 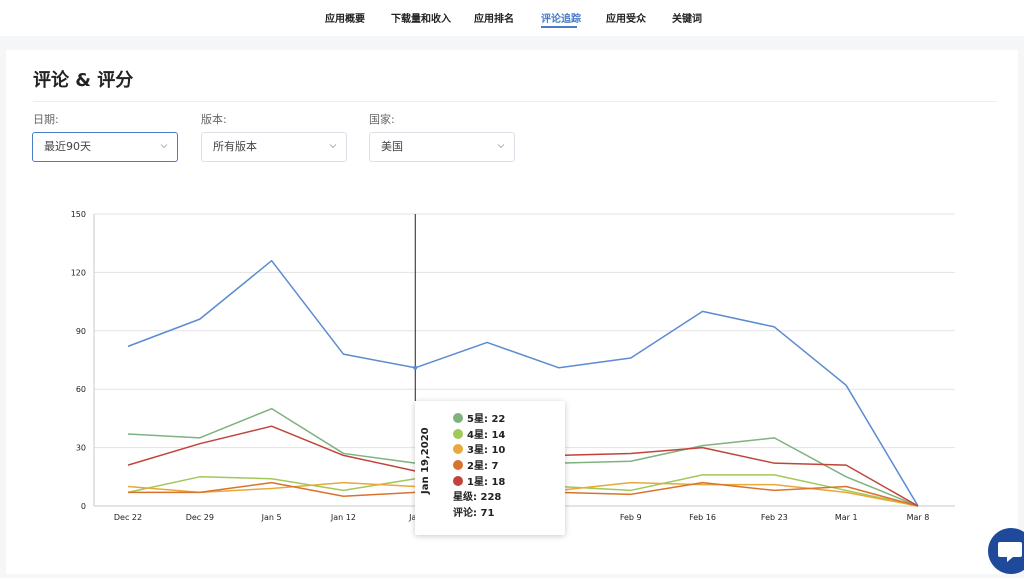 What do you see at coordinates (561, 19) in the screenshot?
I see `tab-review-tracking: 评论追踪` at bounding box center [561, 19].